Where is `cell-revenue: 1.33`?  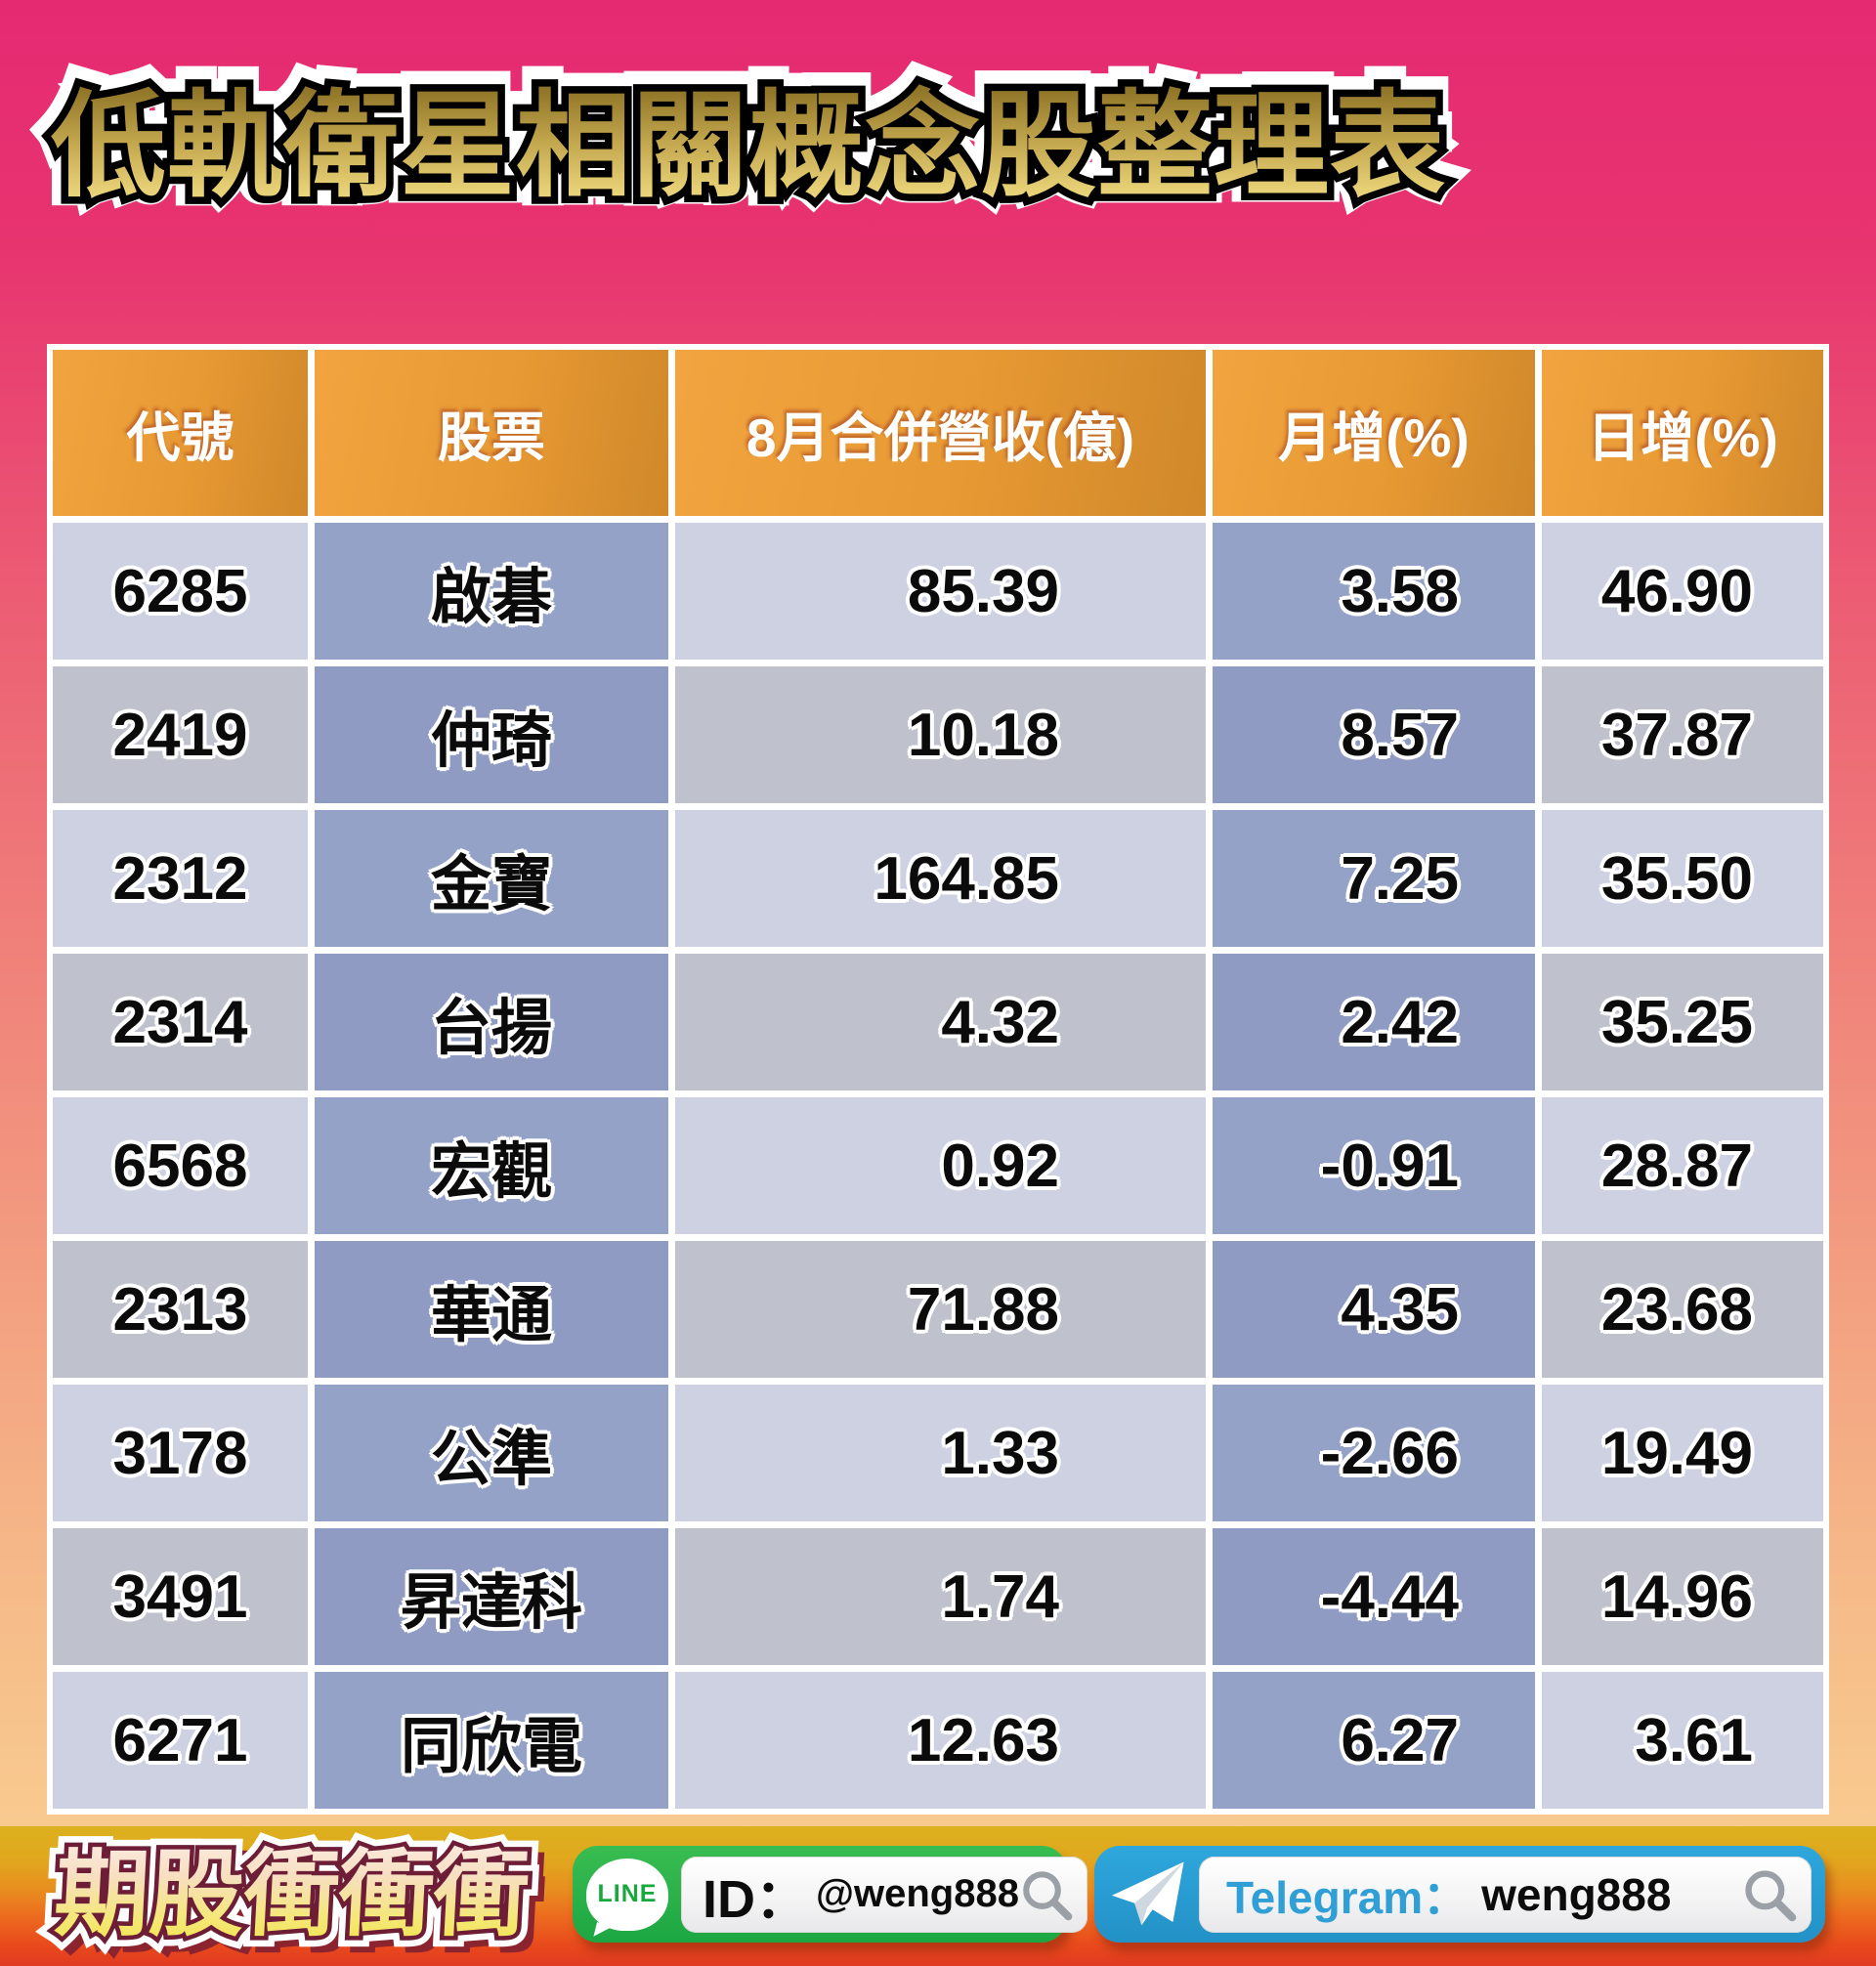 cell-revenue: 1.33 is located at coordinates (940, 1453).